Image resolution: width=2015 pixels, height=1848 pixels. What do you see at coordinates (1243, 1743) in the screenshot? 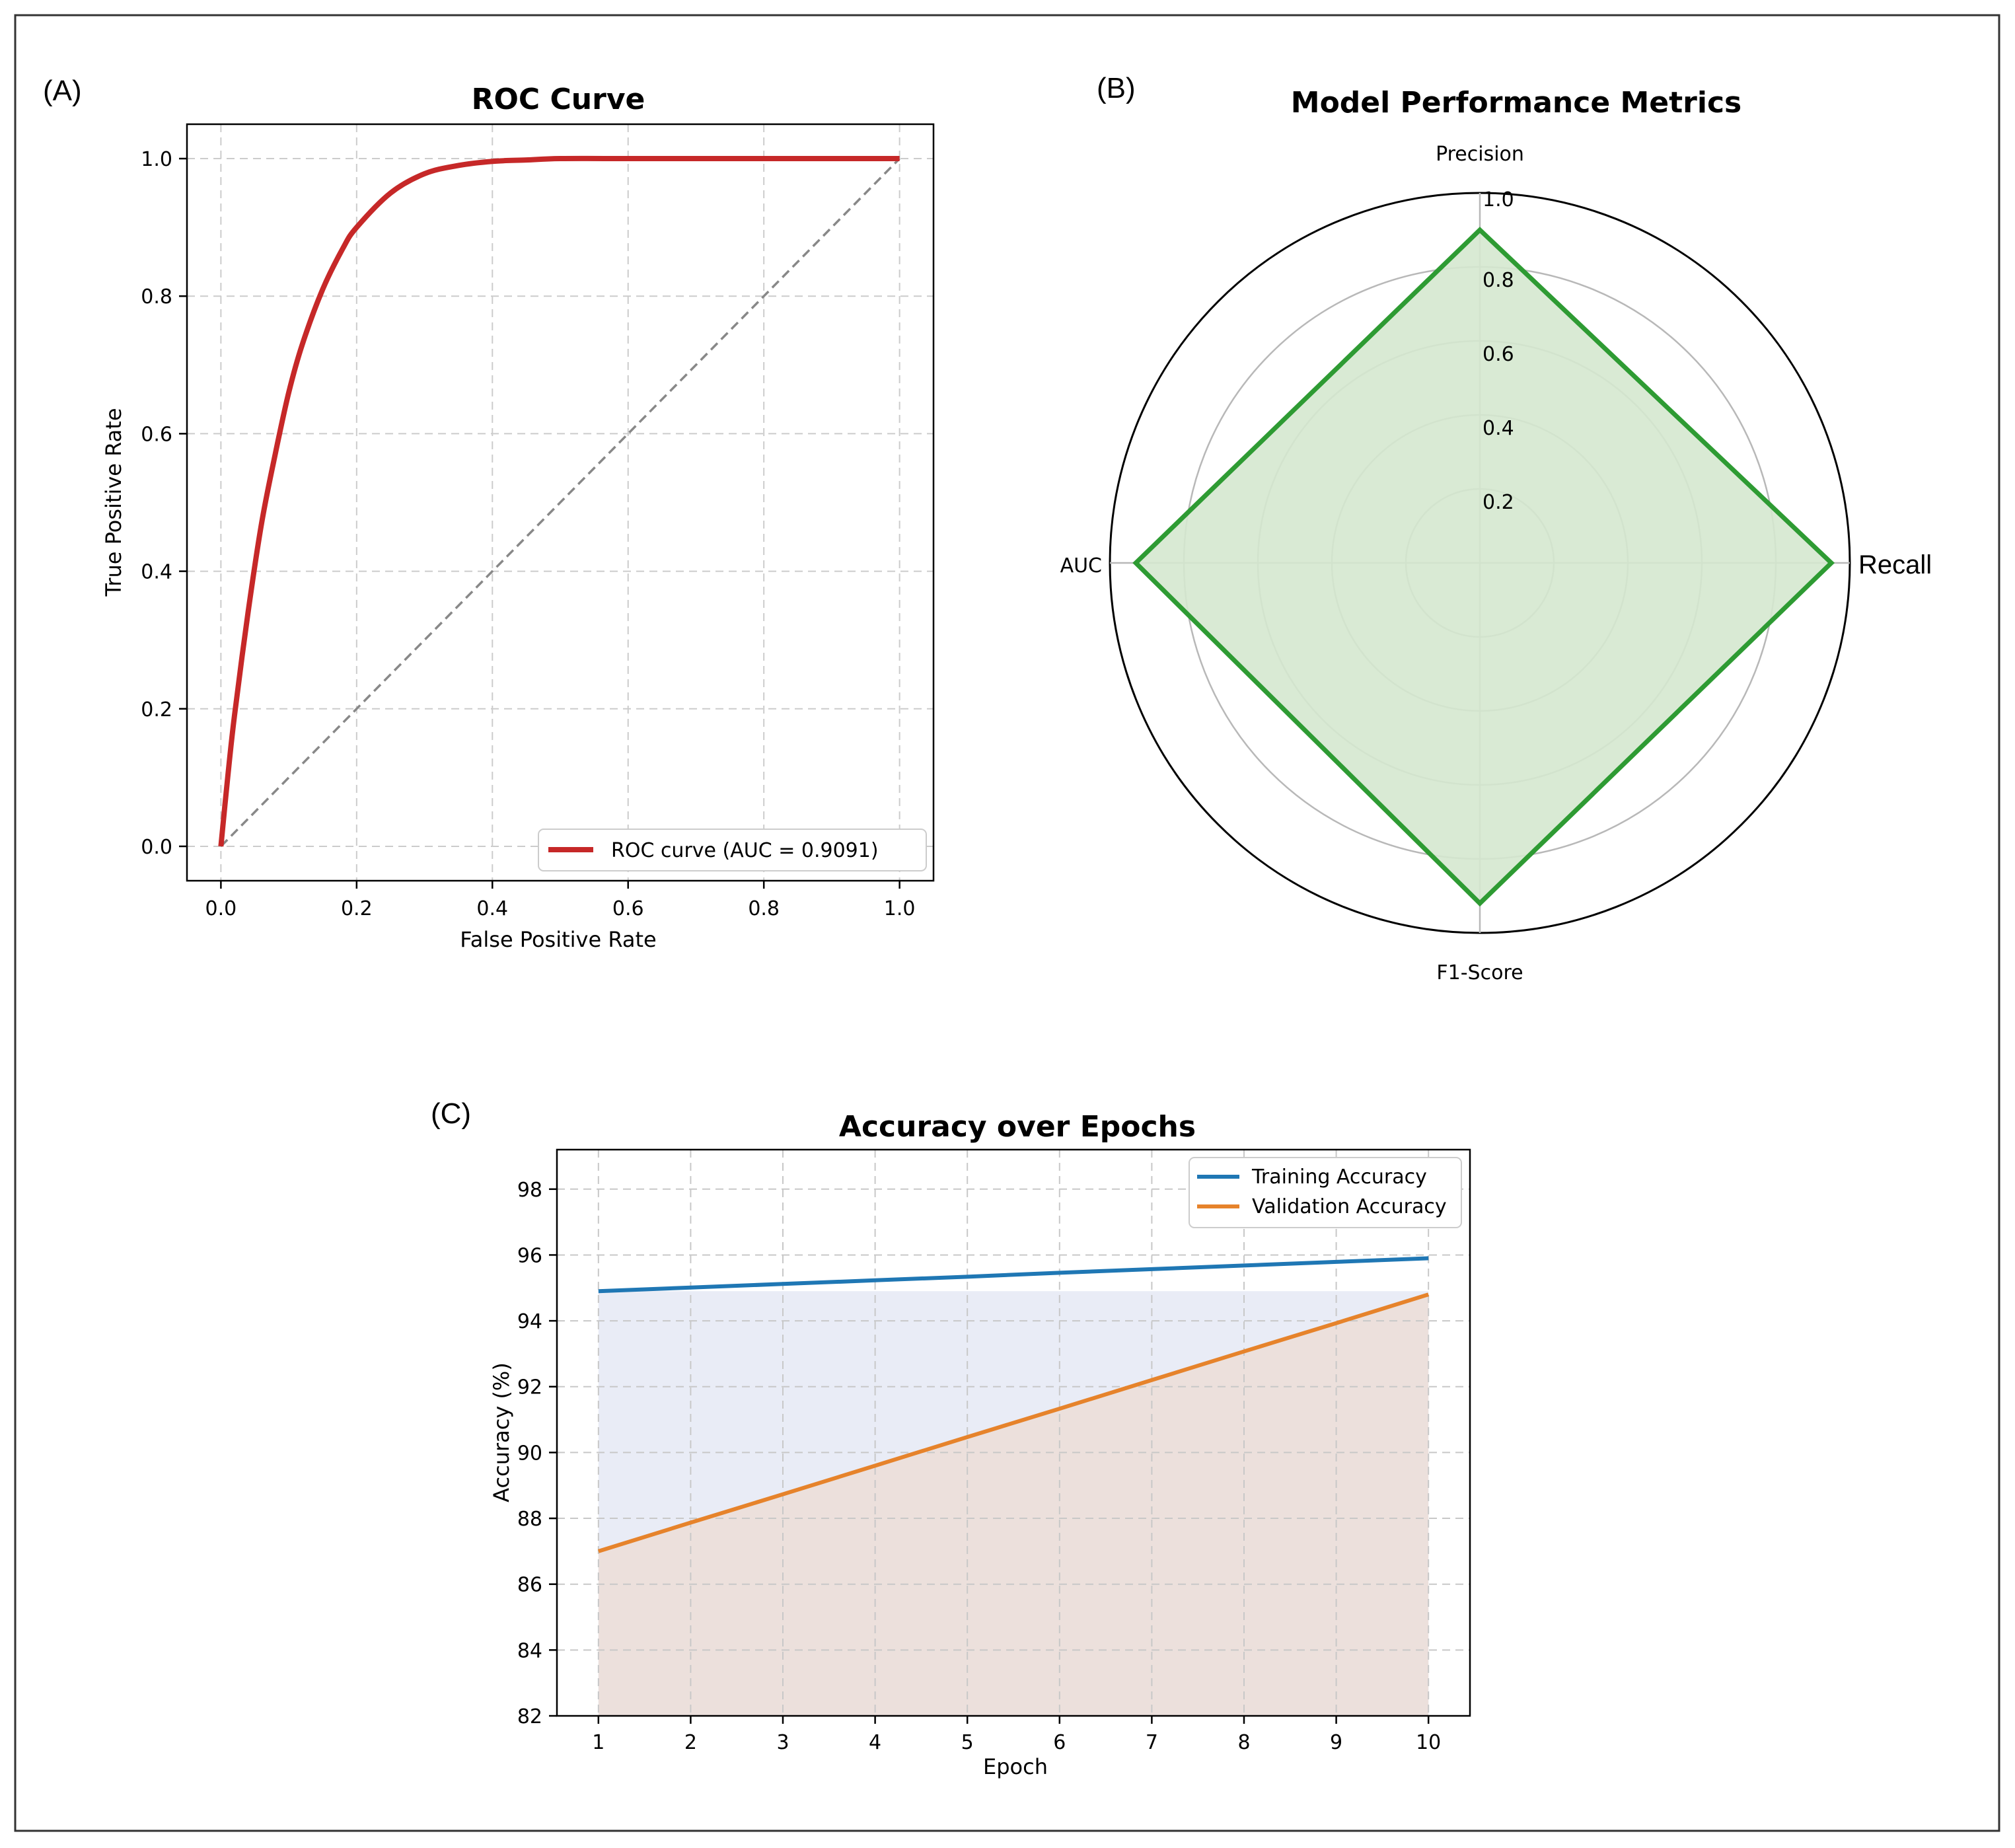
I see `accuracy-x-tick-label: 8` at bounding box center [1243, 1743].